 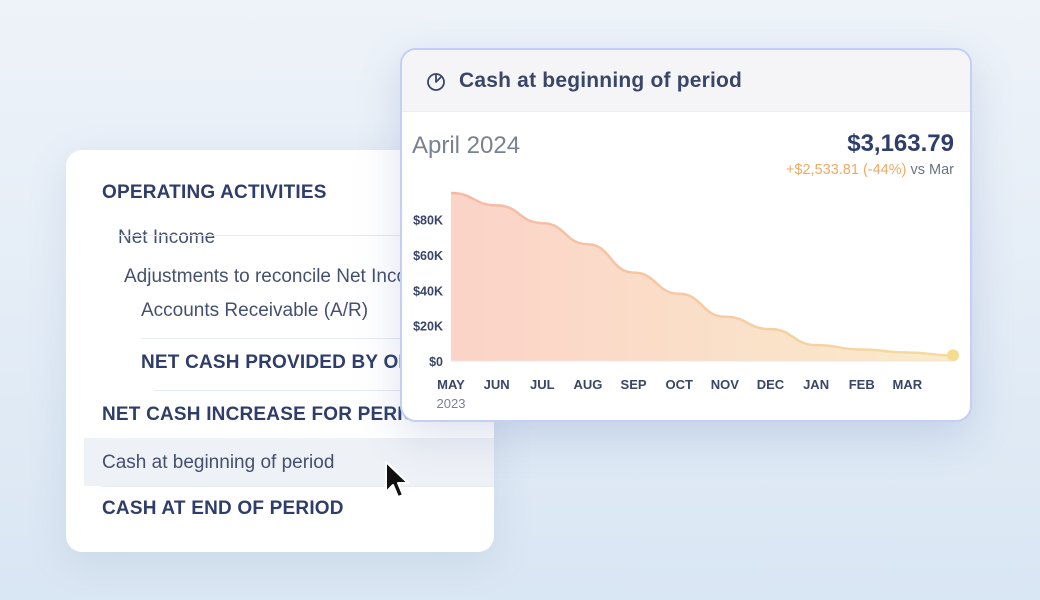 What do you see at coordinates (167, 237) in the screenshot?
I see `report-row-label: Net Income` at bounding box center [167, 237].